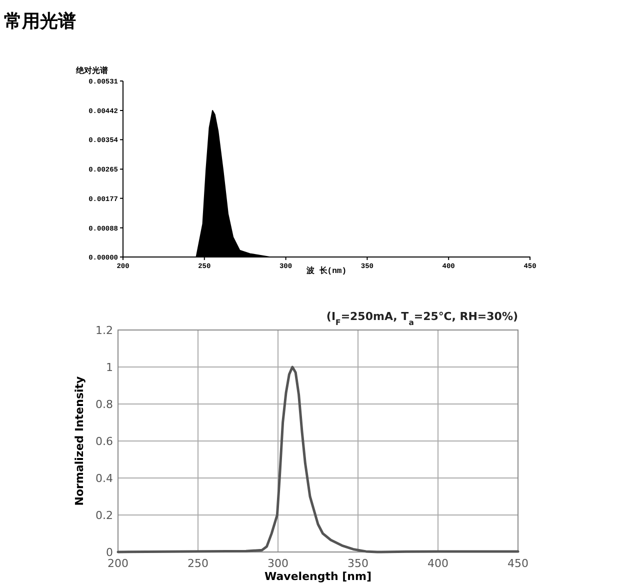  I want to click on y-tick-label: 0, so click(109, 552).